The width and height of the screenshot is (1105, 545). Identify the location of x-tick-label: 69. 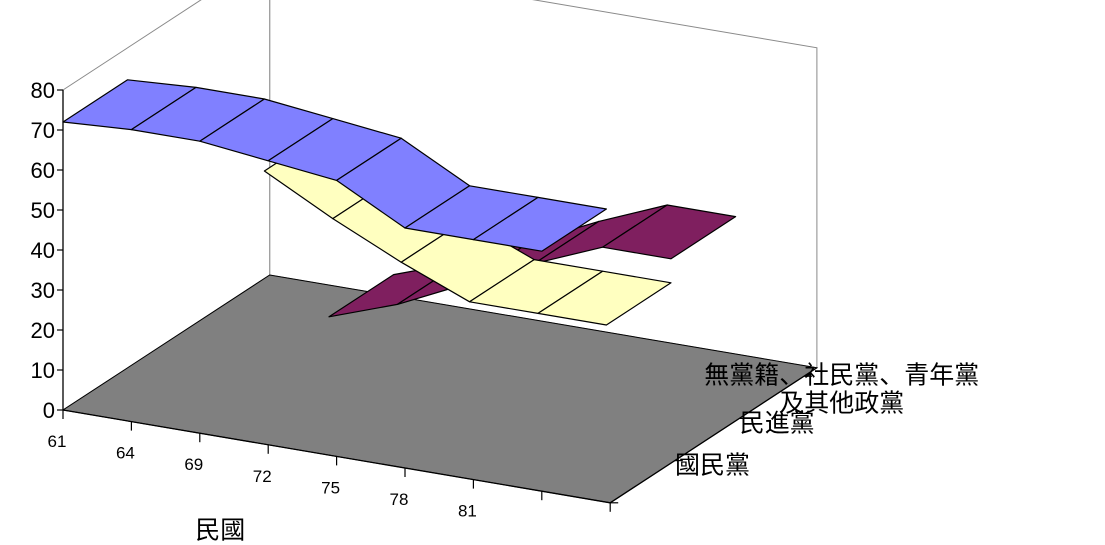
(193, 464).